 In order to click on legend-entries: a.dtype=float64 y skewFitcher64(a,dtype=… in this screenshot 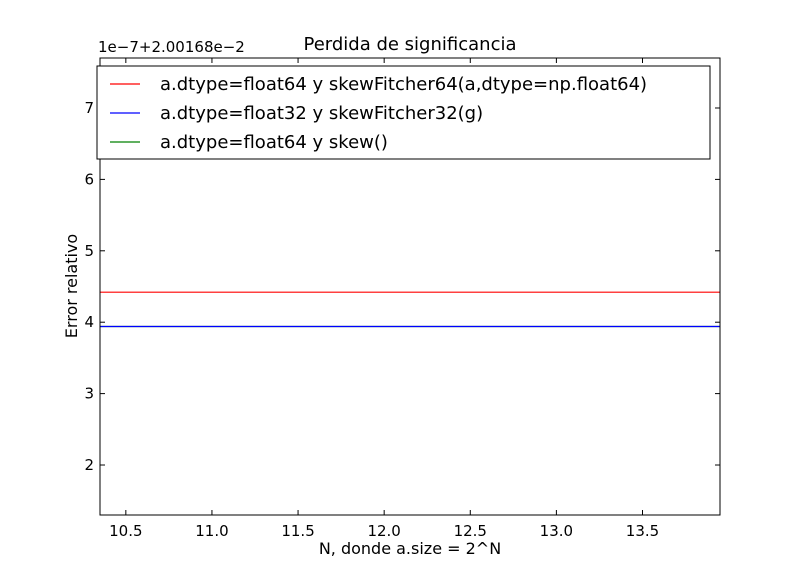, I will do `click(378, 113)`.